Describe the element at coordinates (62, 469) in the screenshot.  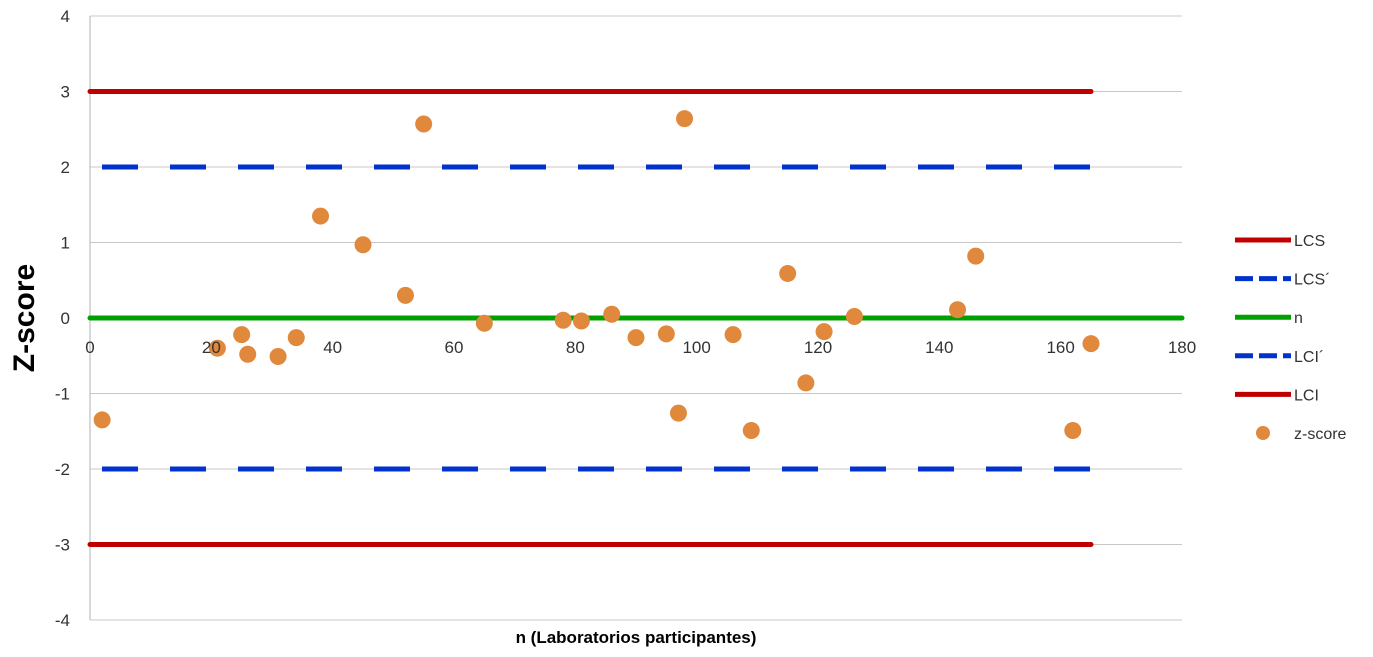
I see `y-tick-label-6: -2` at that location.